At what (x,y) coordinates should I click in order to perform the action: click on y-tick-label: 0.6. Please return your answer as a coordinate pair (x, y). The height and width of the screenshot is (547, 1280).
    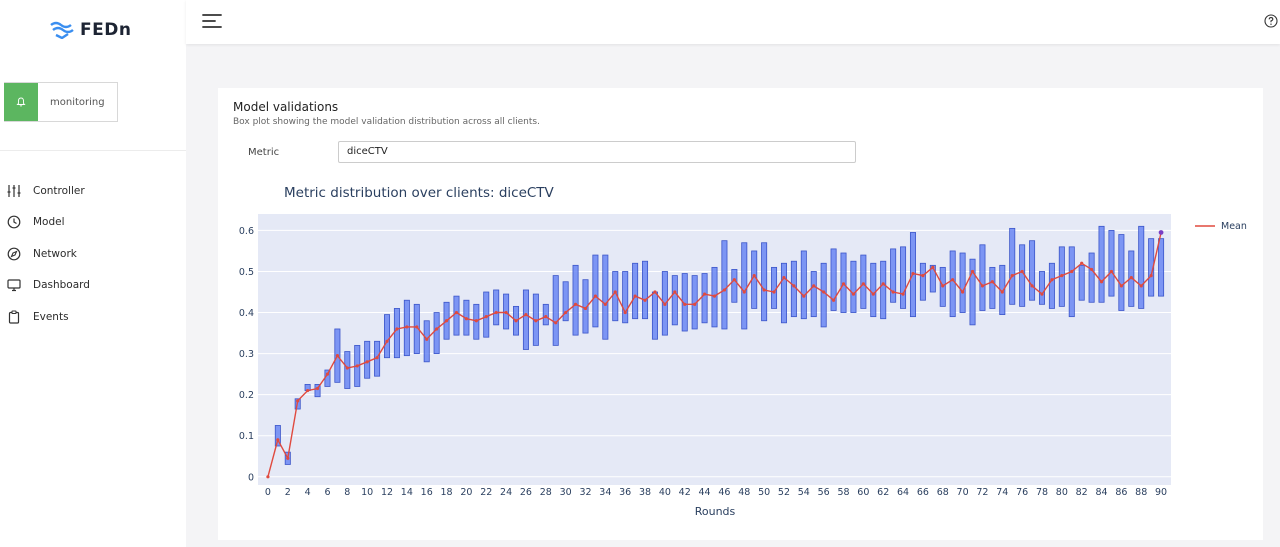
    Looking at the image, I should click on (246, 231).